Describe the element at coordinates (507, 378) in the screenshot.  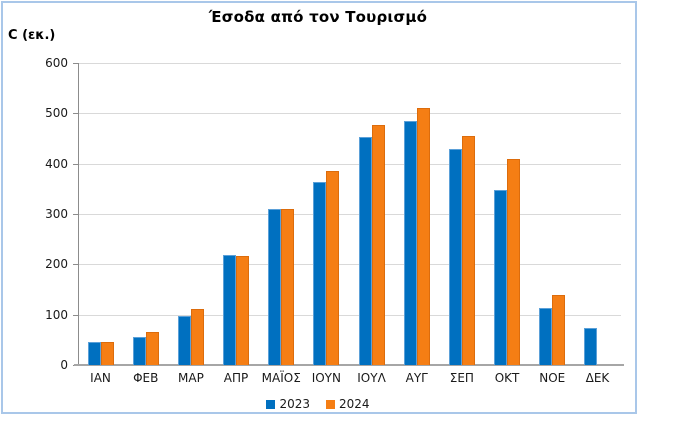
I see `x-label-ΟΚΤ: ΟΚΤ` at that location.